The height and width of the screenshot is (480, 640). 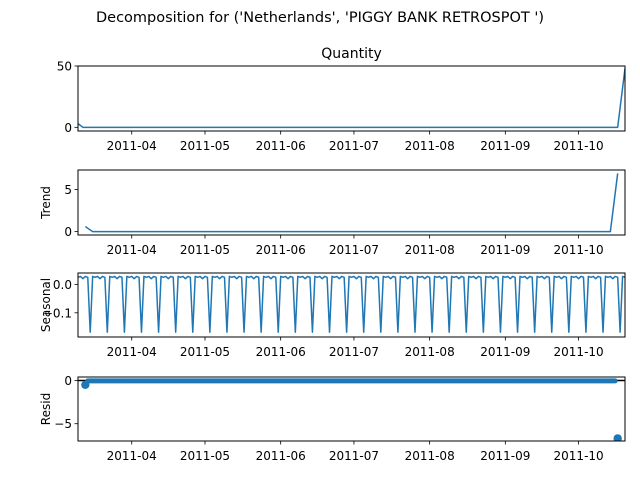 I want to click on quantity-axes-frame, so click(x=351, y=98).